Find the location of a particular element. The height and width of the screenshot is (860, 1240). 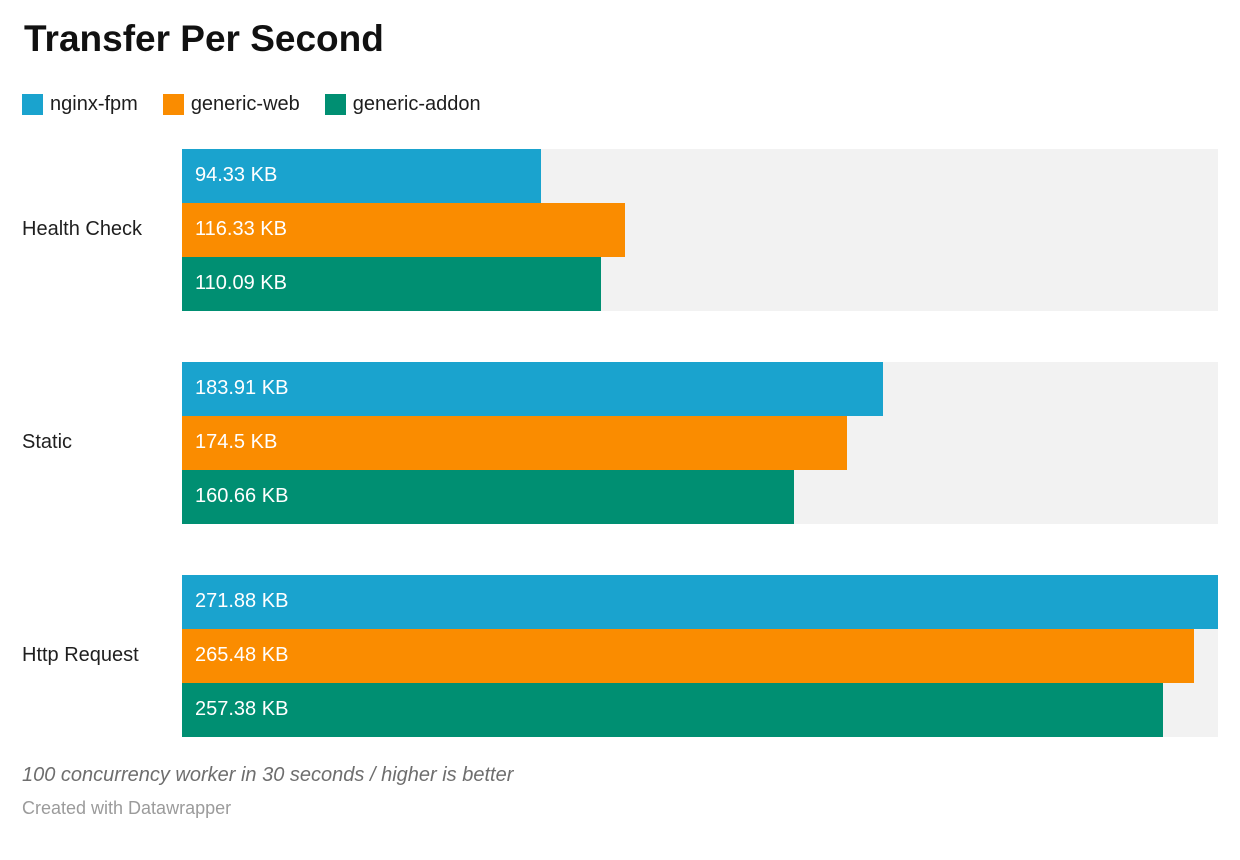

bar-nginx-fpm: 271.88 KB is located at coordinates (700, 601).